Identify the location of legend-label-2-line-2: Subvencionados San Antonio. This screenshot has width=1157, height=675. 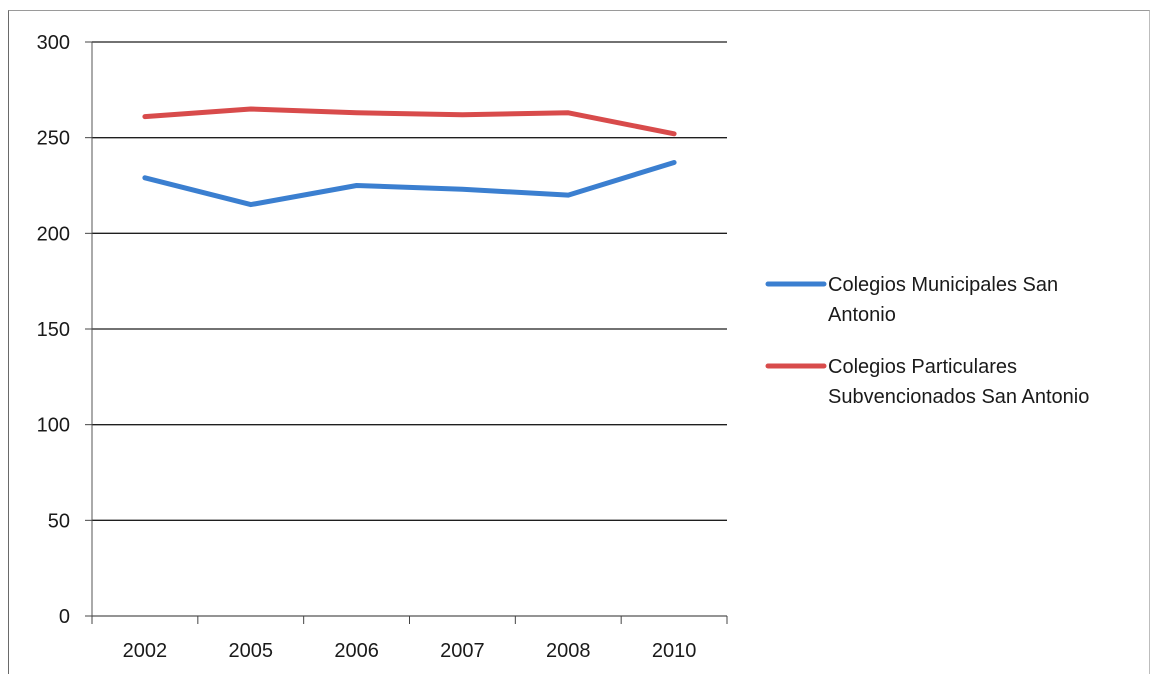
(958, 397).